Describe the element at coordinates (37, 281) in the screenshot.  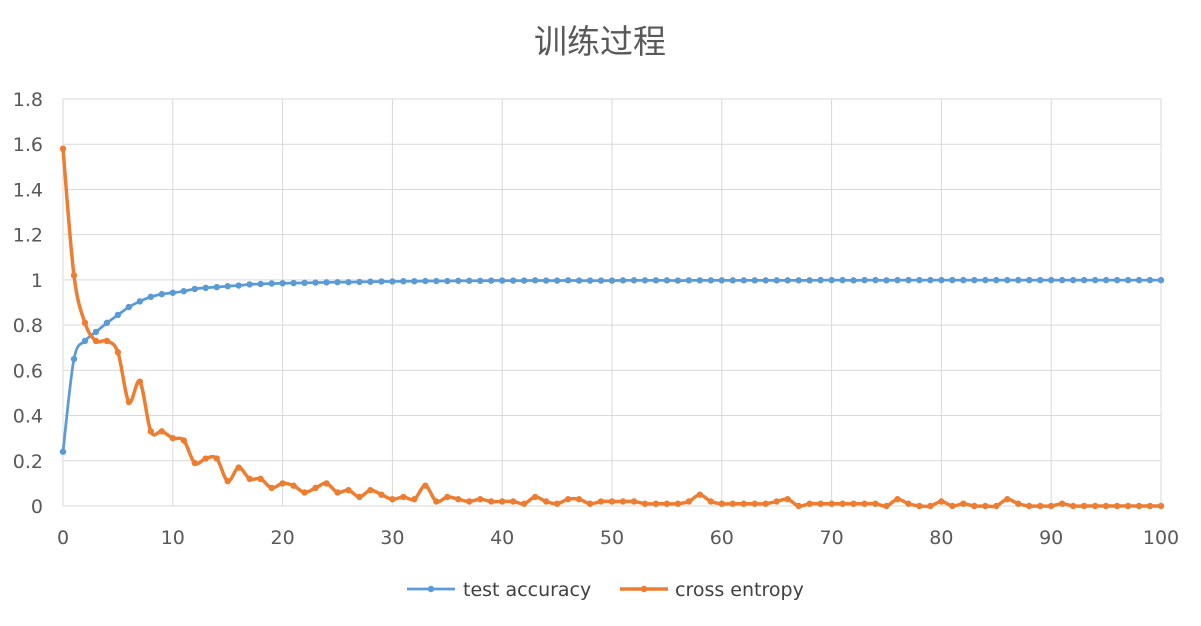
I see `y-tick-label: 1` at that location.